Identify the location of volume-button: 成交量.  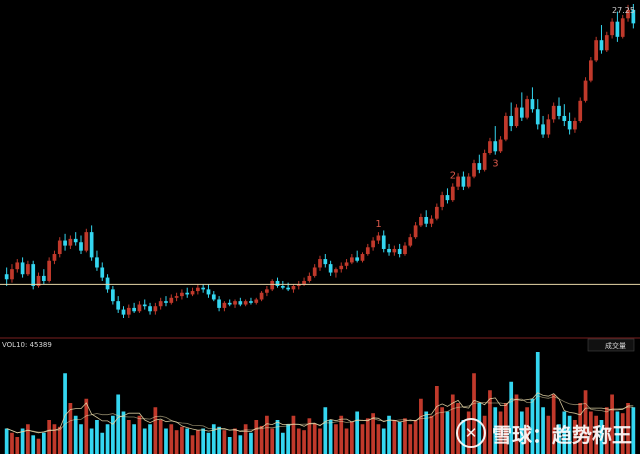
(611, 345).